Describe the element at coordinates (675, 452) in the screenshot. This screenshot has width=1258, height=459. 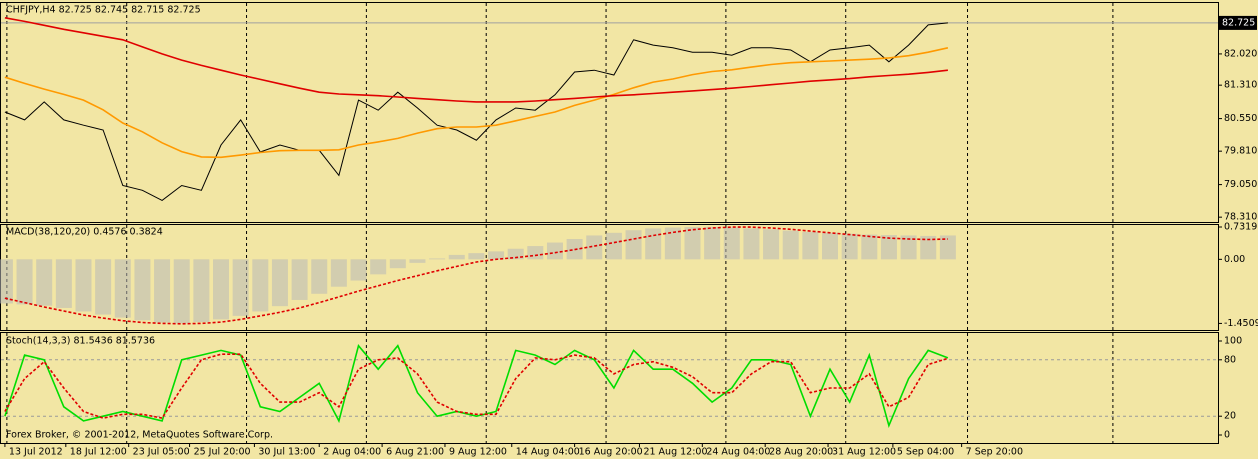
I see `x-tick-label: 21 Aug 12:00` at that location.